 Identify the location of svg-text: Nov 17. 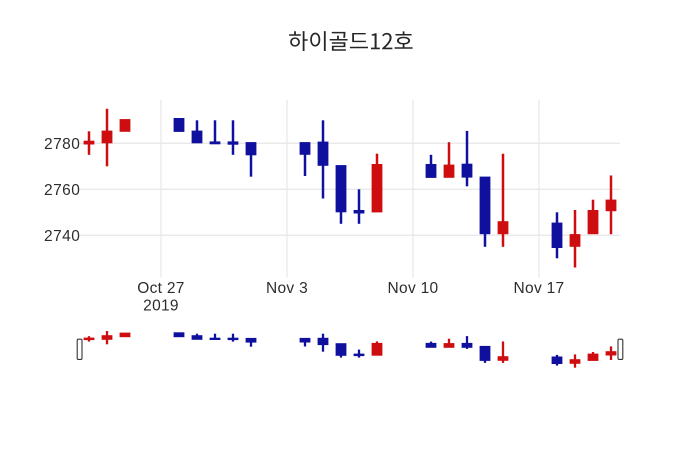
(539, 288).